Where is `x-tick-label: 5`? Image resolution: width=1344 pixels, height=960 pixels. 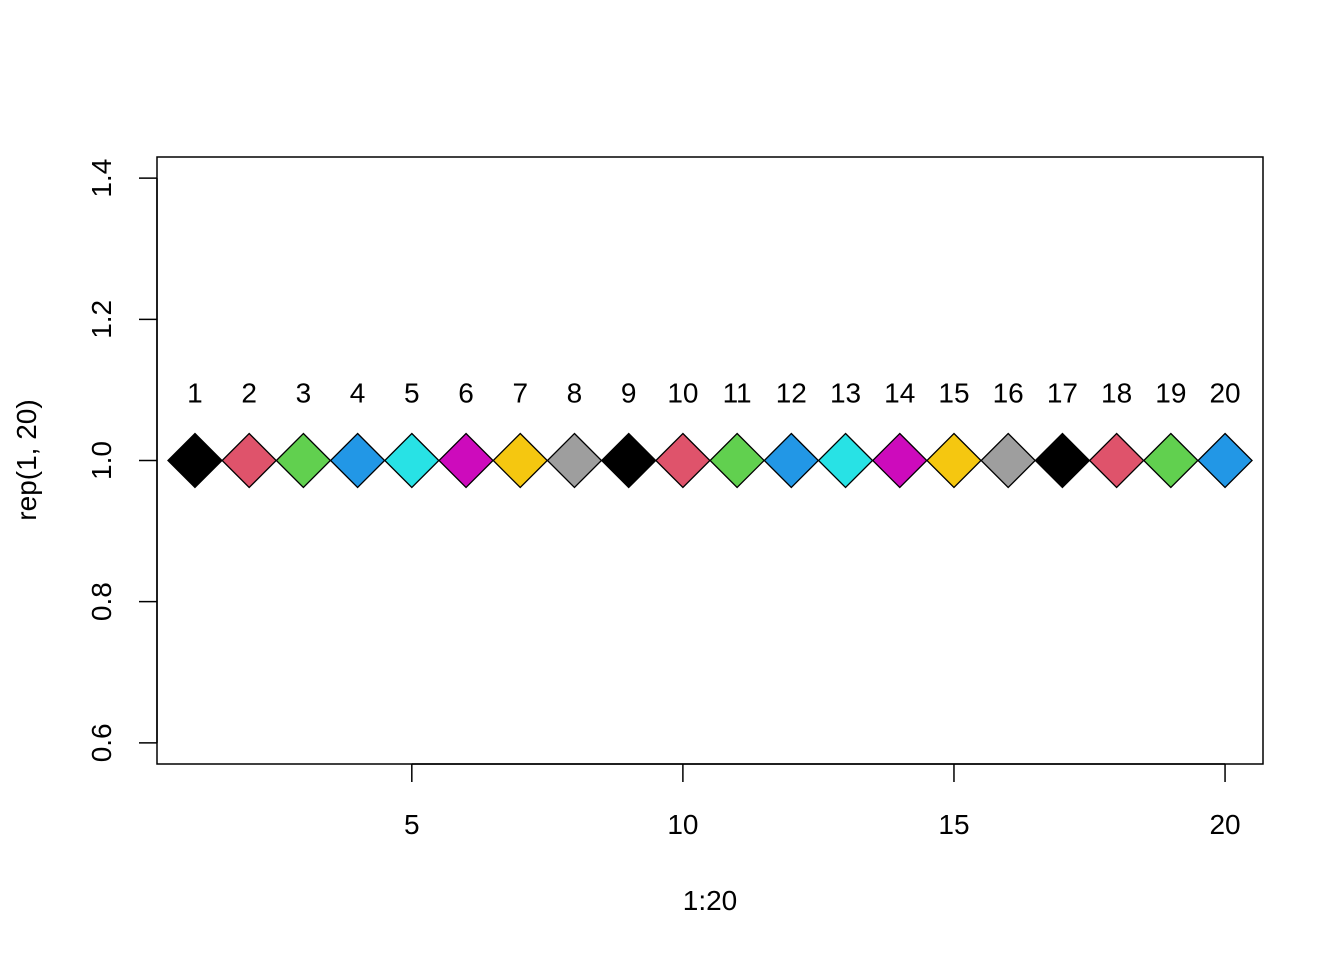
x-tick-label: 5 is located at coordinates (412, 824).